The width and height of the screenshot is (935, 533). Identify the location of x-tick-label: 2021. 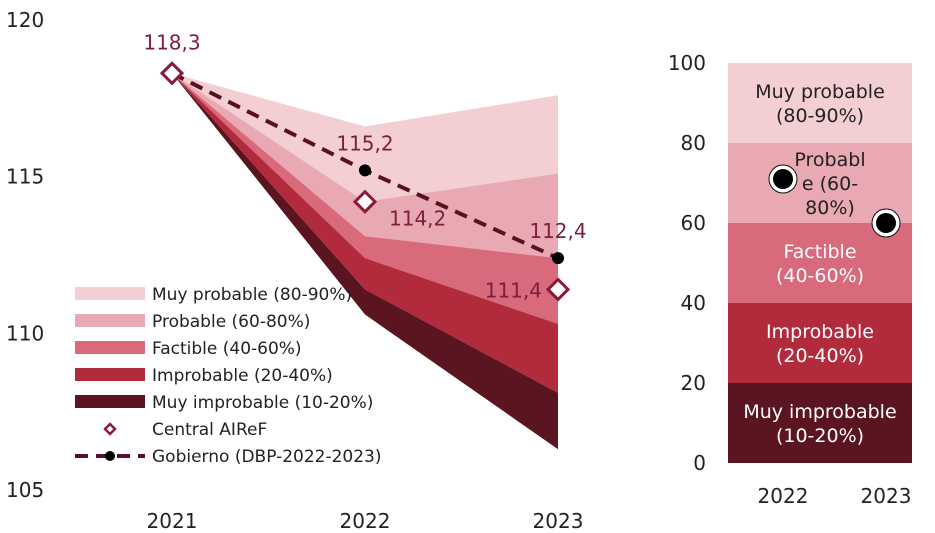
(172, 521).